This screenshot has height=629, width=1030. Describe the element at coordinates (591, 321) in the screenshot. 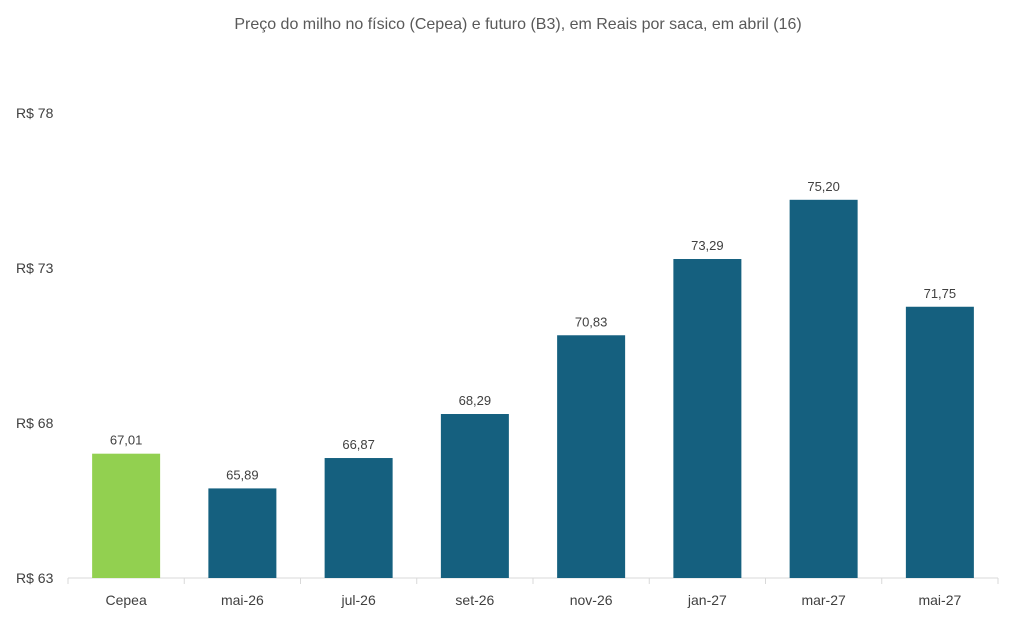

I see `data-label: 70,83` at that location.